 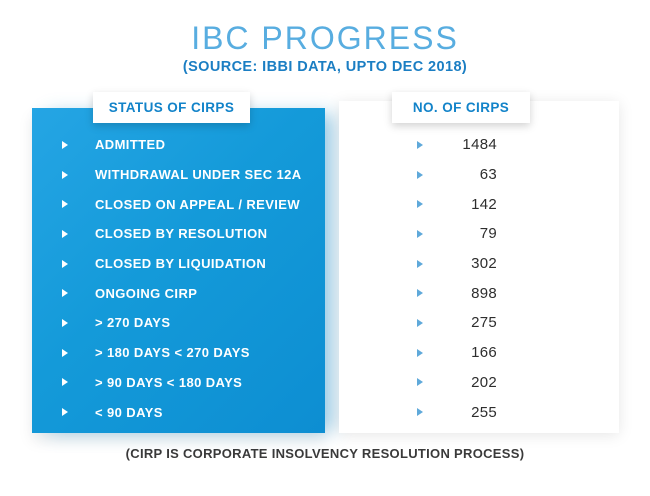 I want to click on table-row: 63, so click(x=325, y=175).